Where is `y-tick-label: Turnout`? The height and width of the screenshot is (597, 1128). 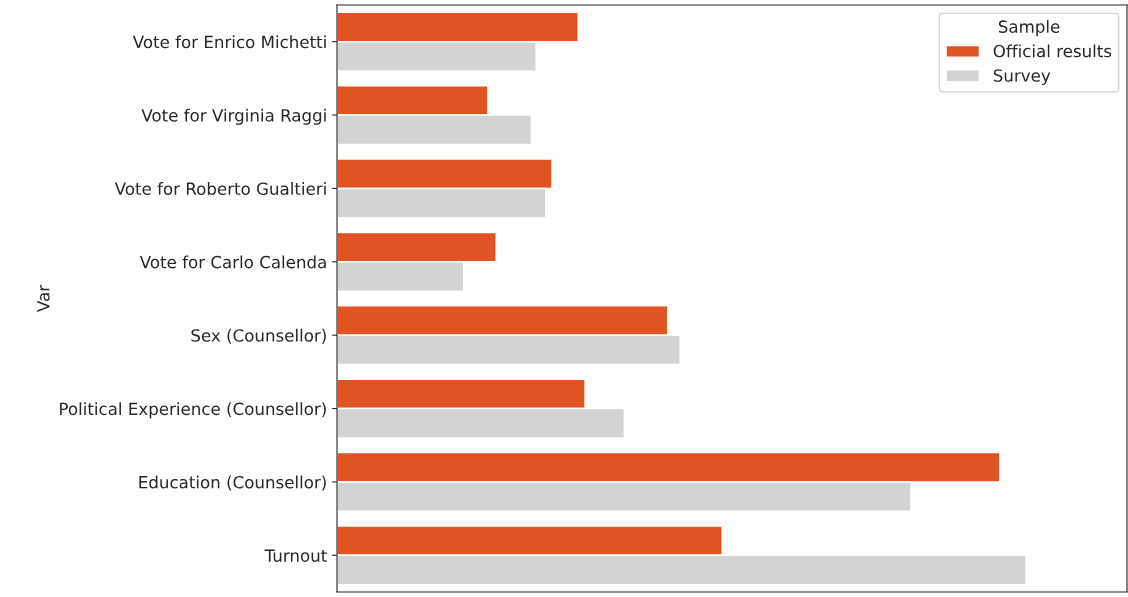 y-tick-label: Turnout is located at coordinates (295, 555).